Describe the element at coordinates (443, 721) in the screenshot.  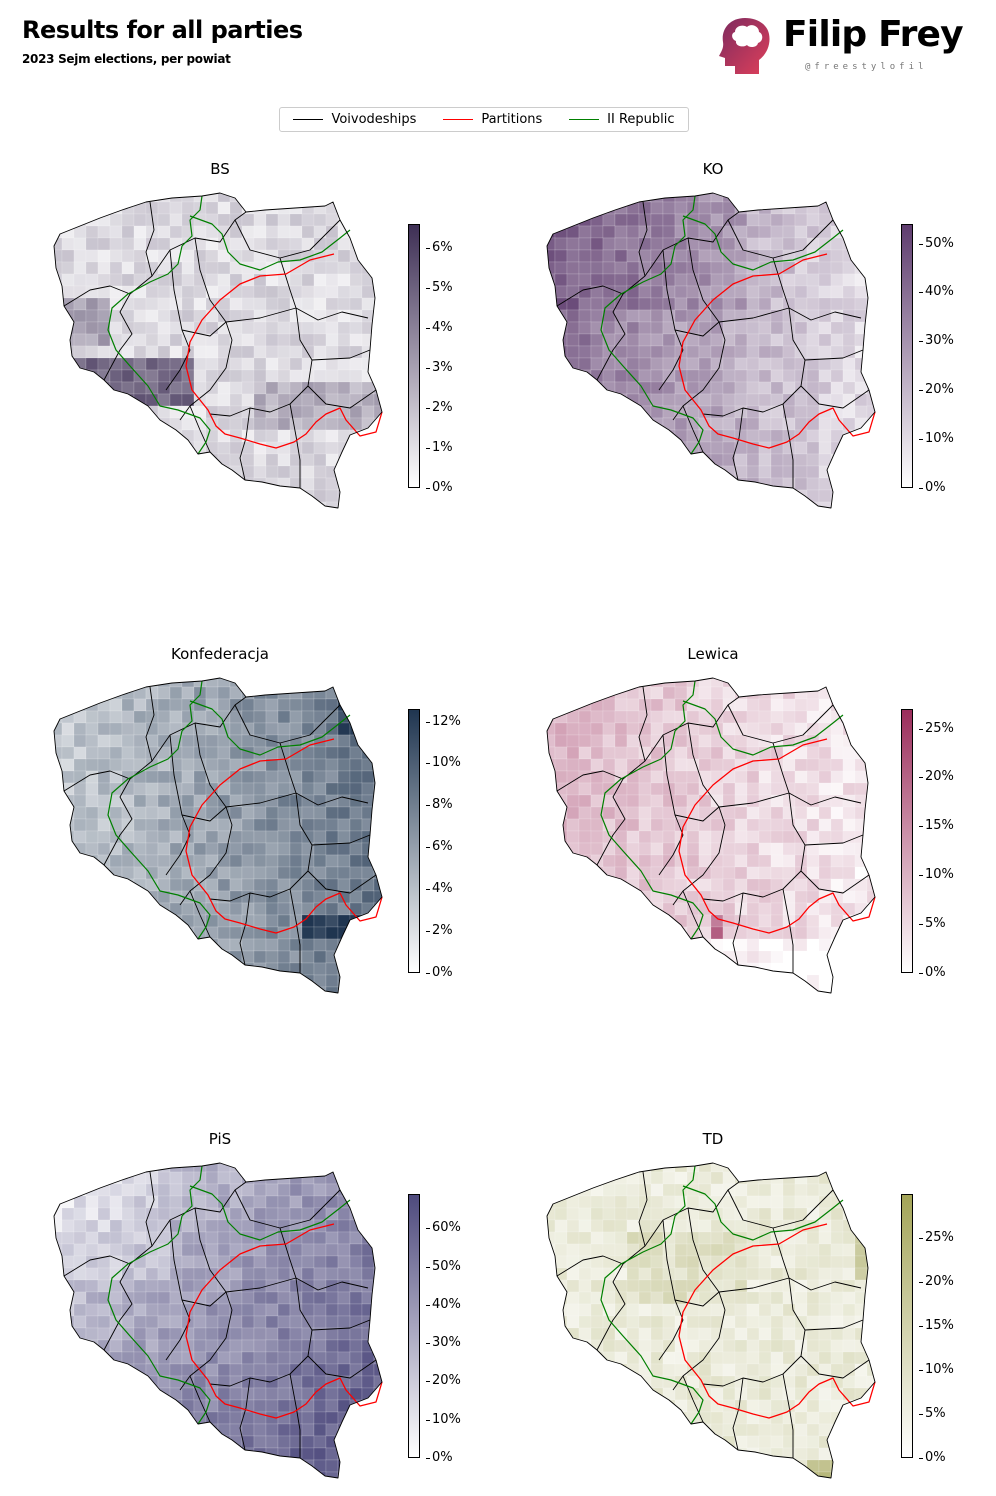
I see `colorbar-tick-konf: 12%` at that location.